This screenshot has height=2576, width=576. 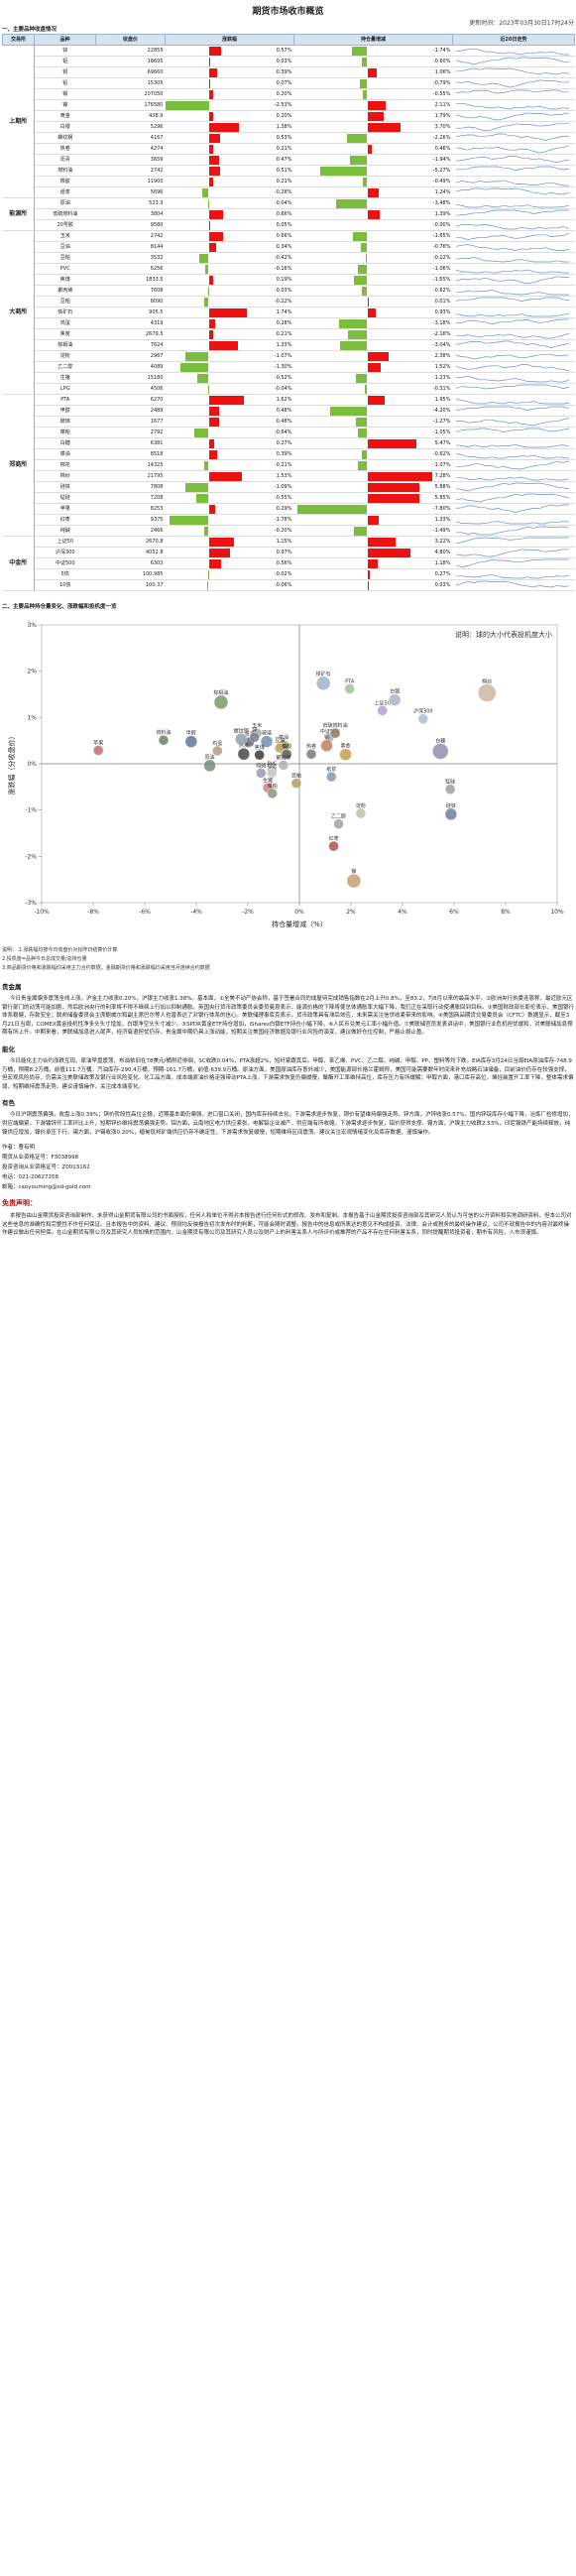 What do you see at coordinates (283, 367) in the screenshot?
I see `change-label: -1.30%` at bounding box center [283, 367].